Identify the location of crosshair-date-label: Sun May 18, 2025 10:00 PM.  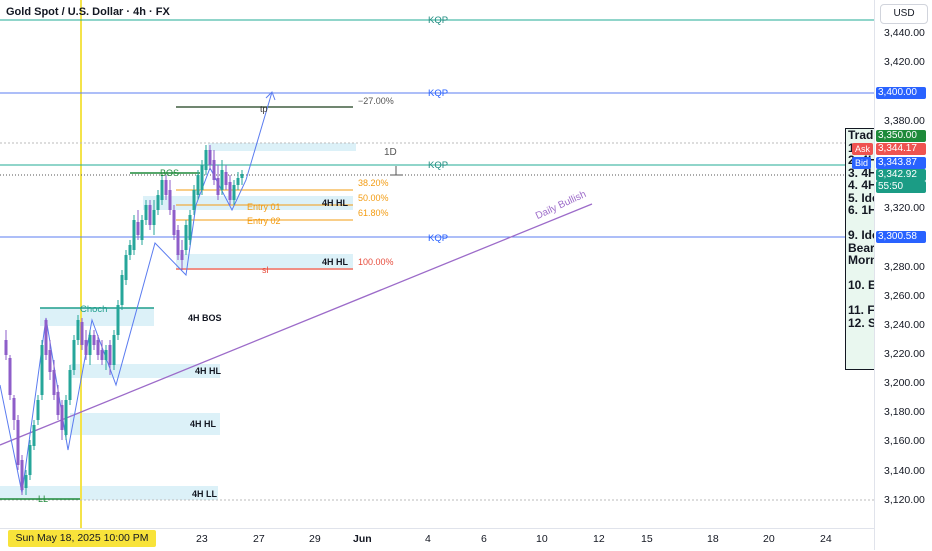
(82, 538).